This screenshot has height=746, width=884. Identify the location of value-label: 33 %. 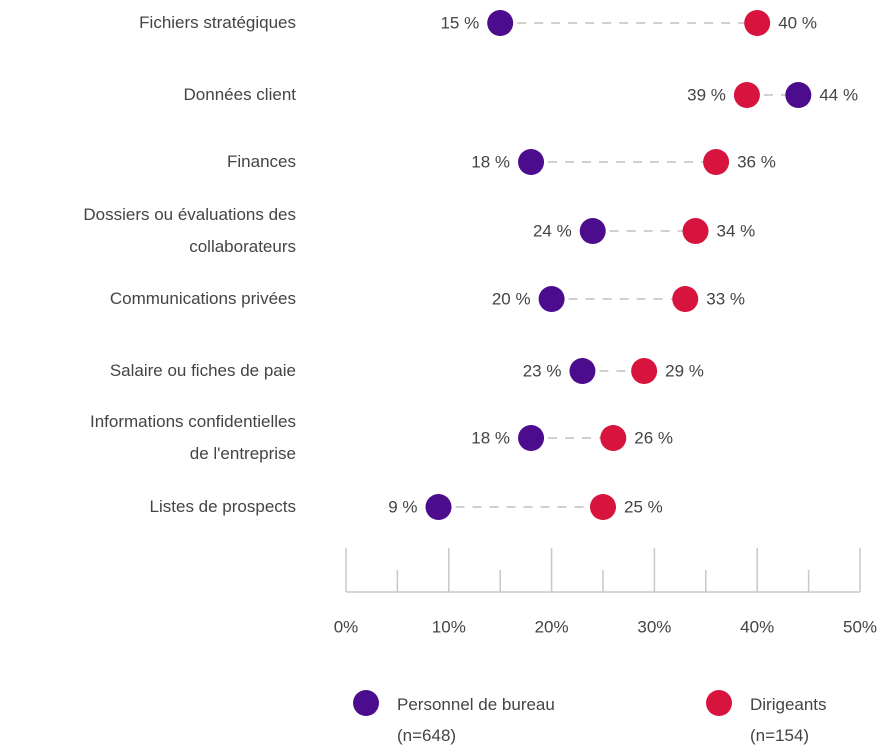
(725, 298).